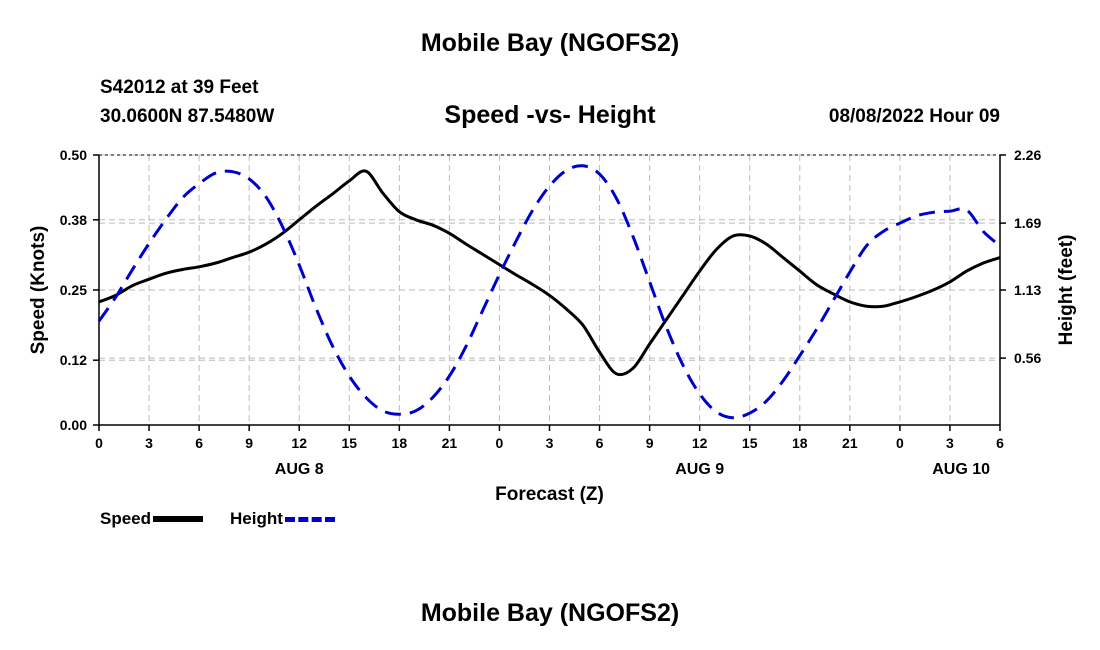  Describe the element at coordinates (1027, 358) in the screenshot. I see `y2-tick-label: 0.56` at that location.